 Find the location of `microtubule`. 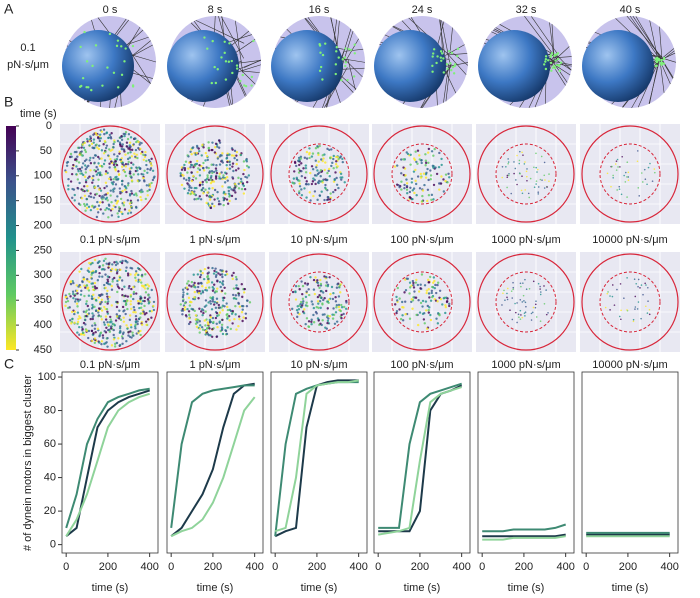

microtubule is located at coordinates (451, 40).